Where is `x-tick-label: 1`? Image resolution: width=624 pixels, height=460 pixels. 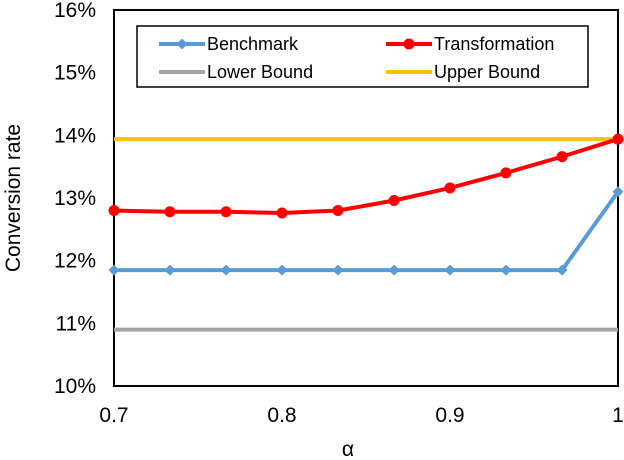
x-tick-label: 1 is located at coordinates (618, 415).